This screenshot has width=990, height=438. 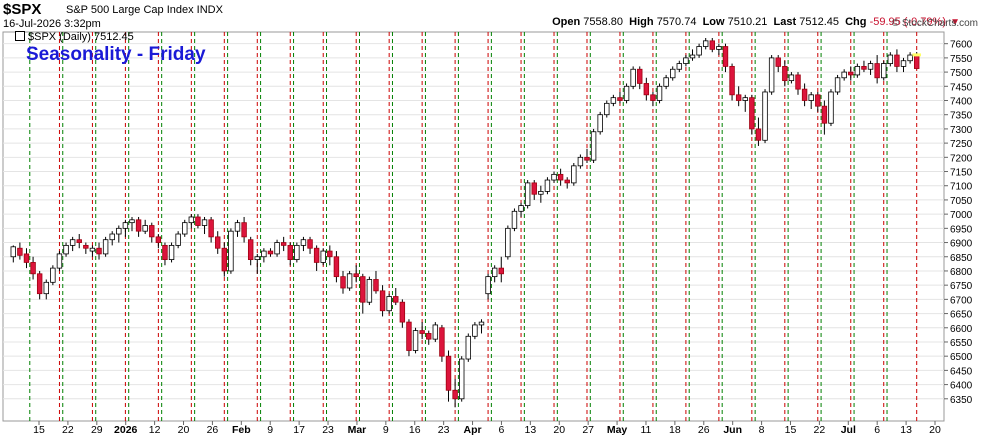 What do you see at coordinates (241, 430) in the screenshot?
I see `x-tick-label: Feb` at bounding box center [241, 430].